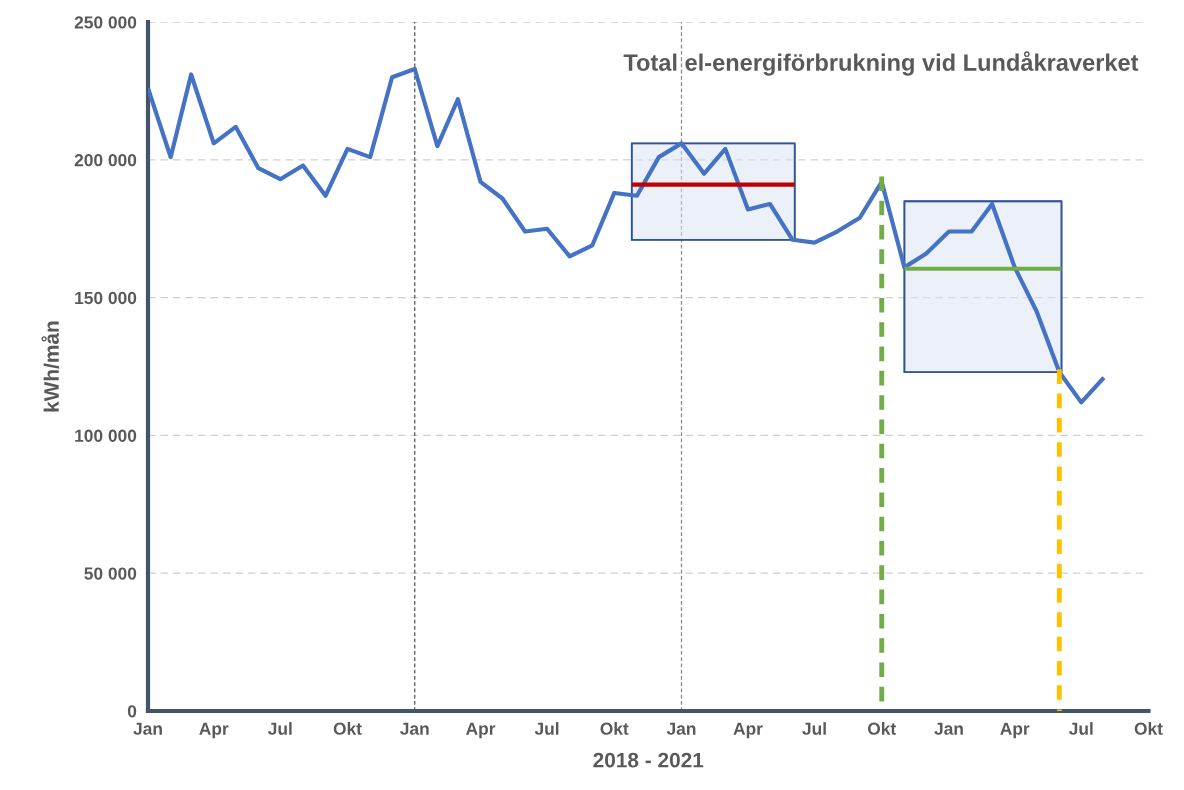 The image size is (1184, 790). What do you see at coordinates (648, 760) in the screenshot?
I see `x-axis-title: 2018 - 2021` at bounding box center [648, 760].